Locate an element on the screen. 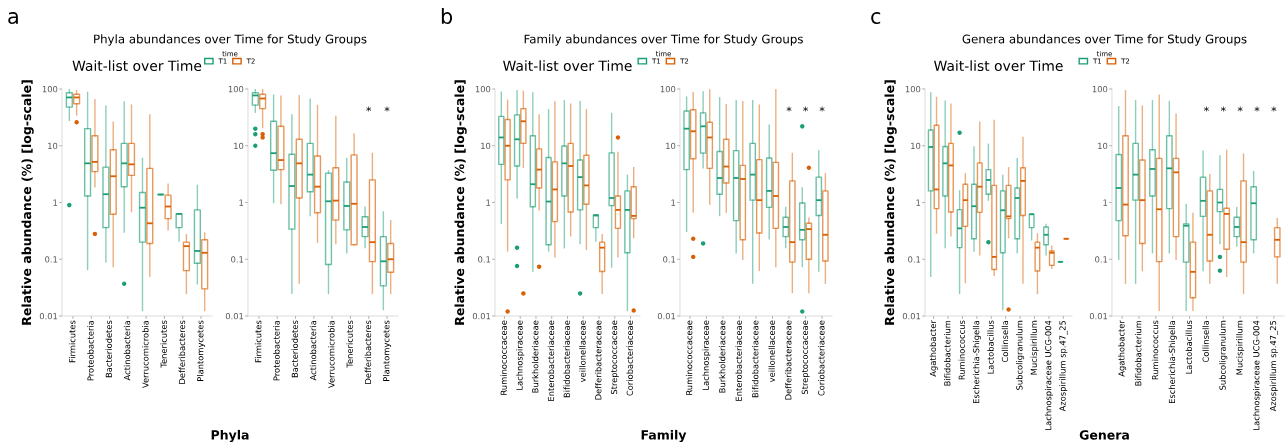 The width and height of the screenshot is (1288, 444). text: b is located at coordinates (447, 16).